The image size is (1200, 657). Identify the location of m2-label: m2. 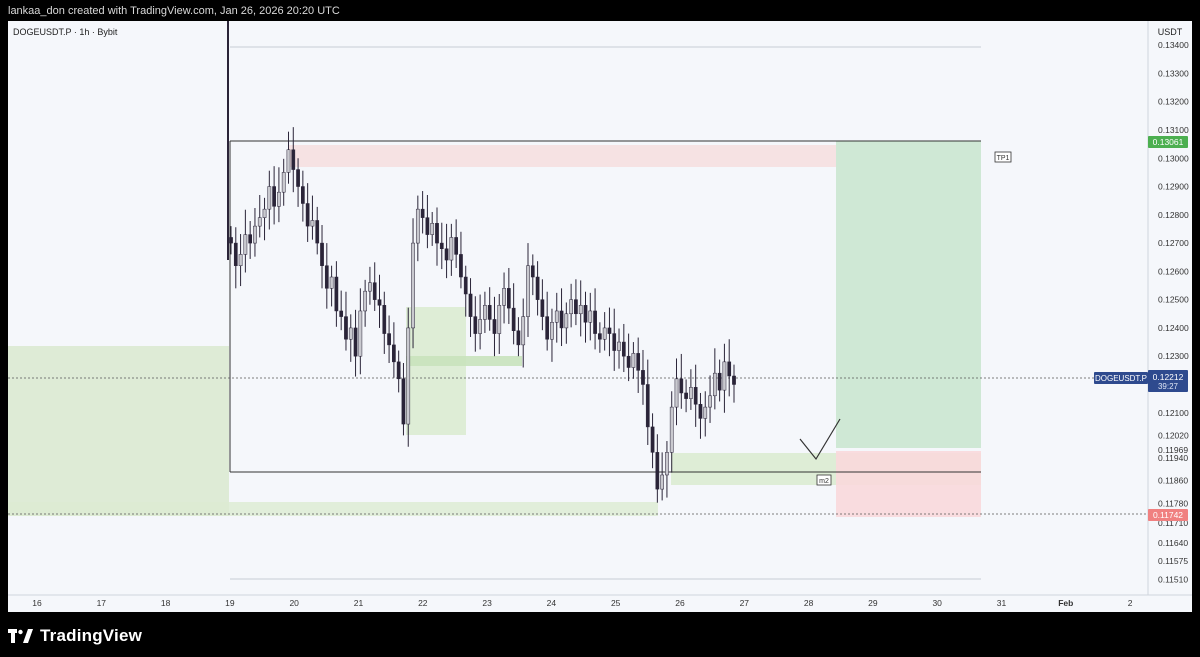
(824, 481).